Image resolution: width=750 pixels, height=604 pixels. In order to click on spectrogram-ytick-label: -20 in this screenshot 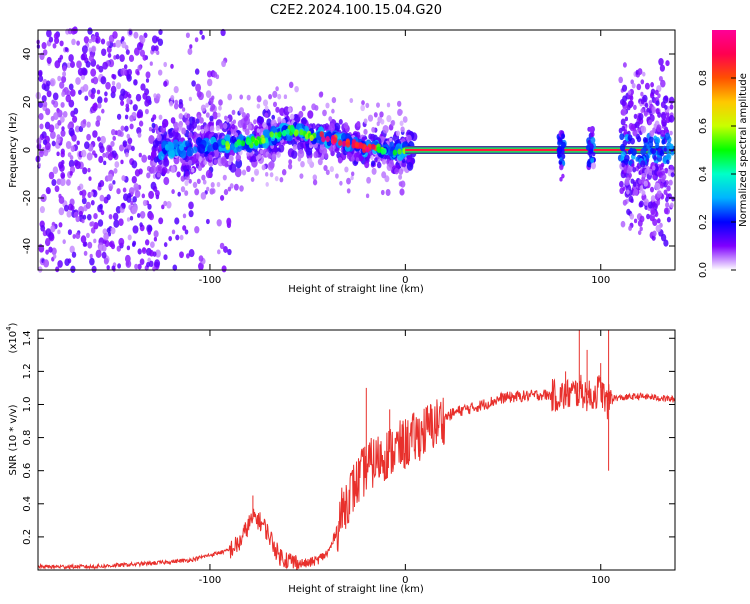, I will do `click(27, 198)`.